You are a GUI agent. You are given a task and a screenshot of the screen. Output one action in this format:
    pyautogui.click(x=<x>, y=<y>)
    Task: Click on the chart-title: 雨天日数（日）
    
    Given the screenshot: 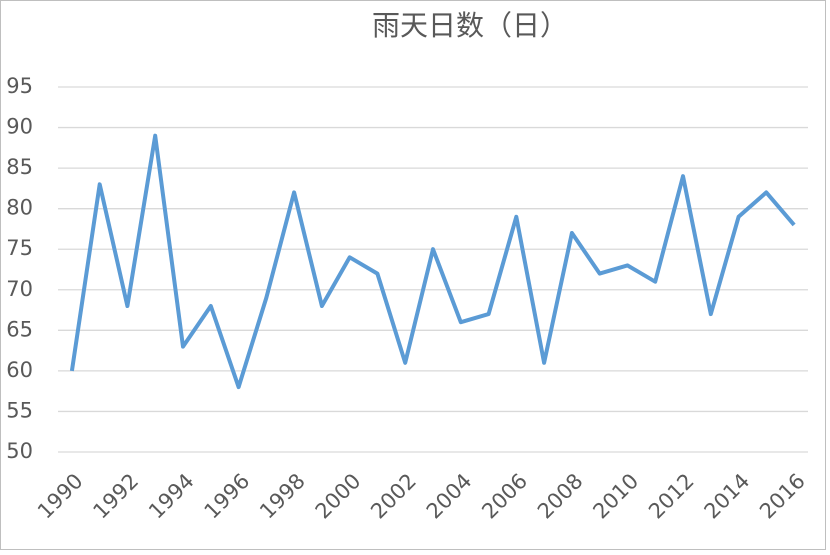 What is the action you would take?
    pyautogui.click(x=470, y=25)
    